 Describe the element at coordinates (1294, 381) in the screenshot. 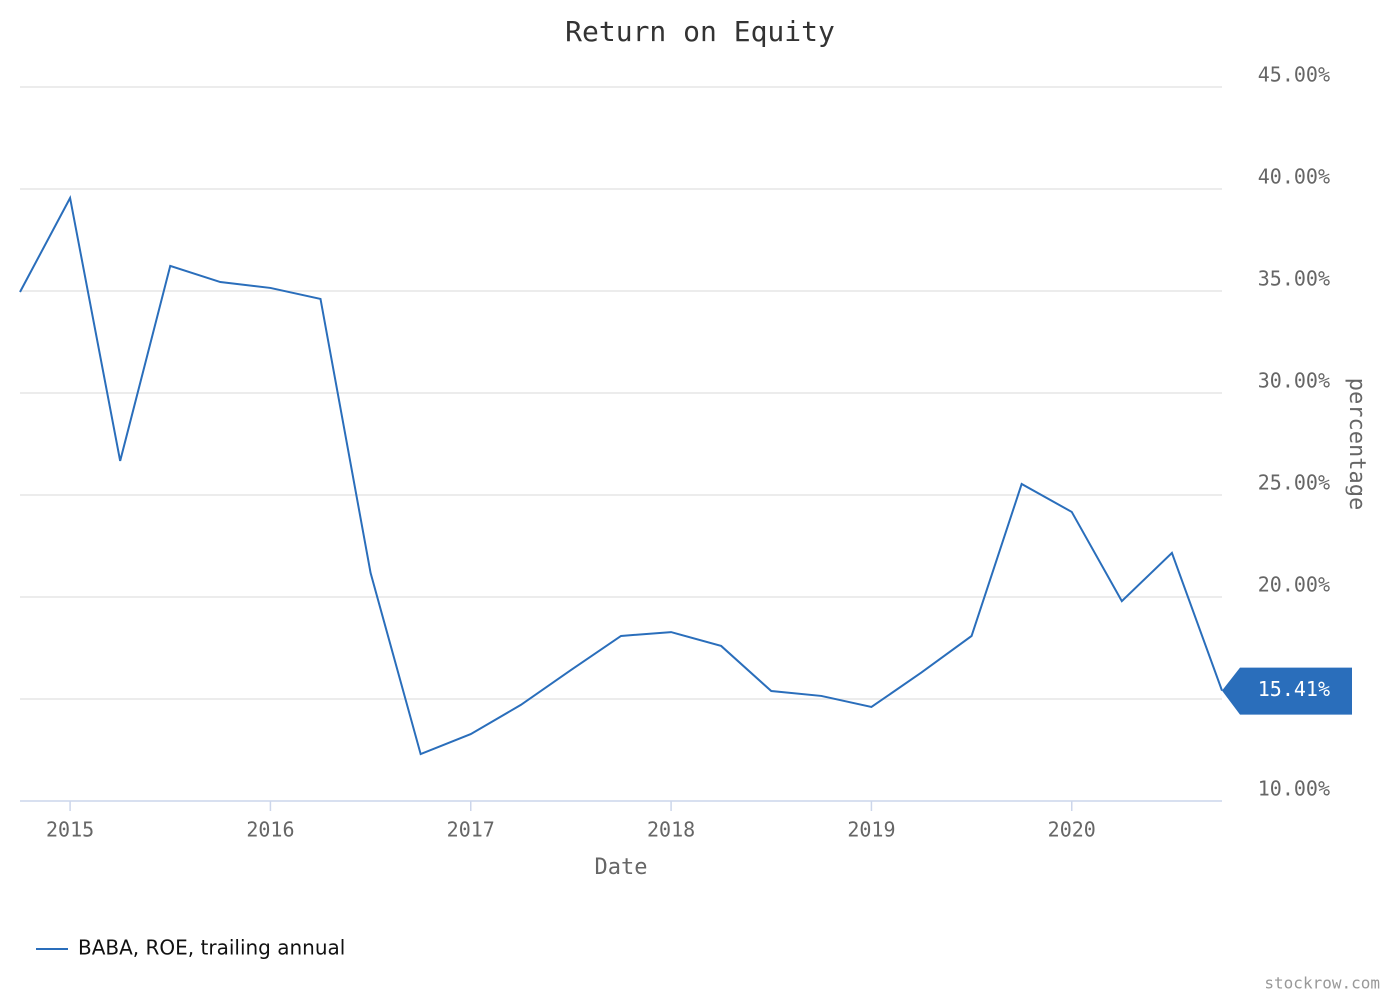

I see `y-tick-label: 30.00%` at that location.